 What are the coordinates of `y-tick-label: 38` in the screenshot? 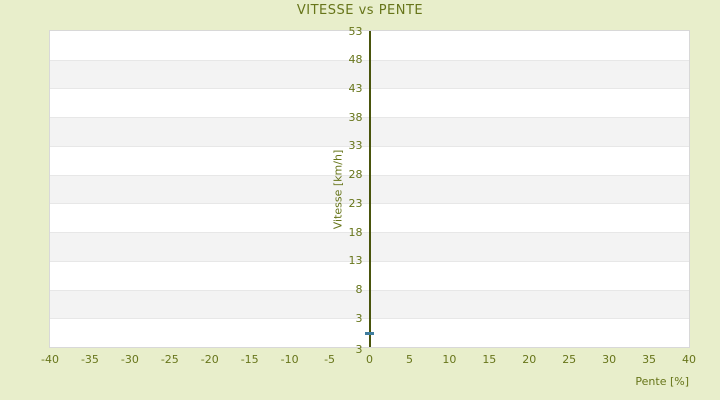 It's located at (355, 117).